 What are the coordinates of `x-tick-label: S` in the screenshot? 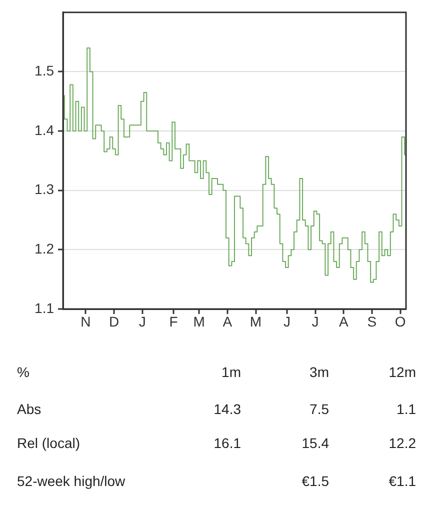 It's located at (372, 321).